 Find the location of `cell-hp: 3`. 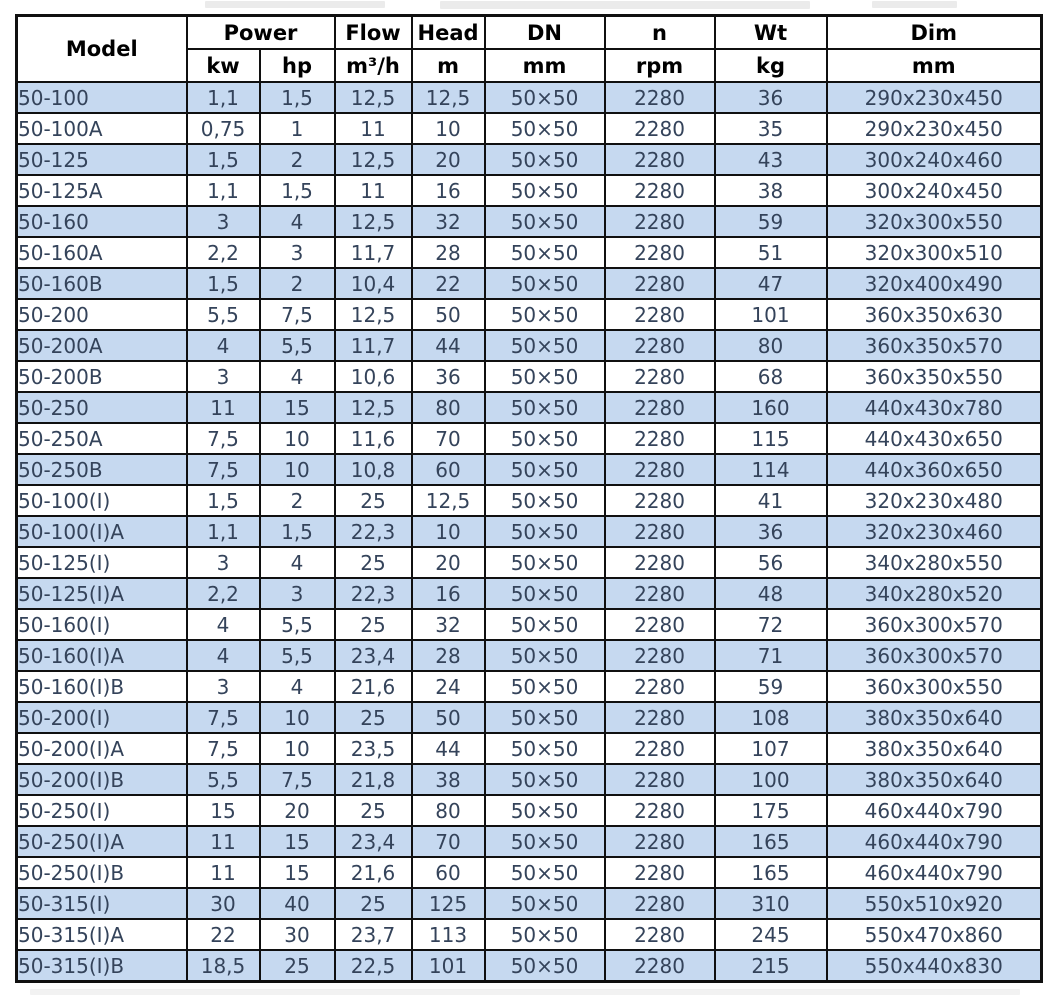

cell-hp: 3 is located at coordinates (297, 252).